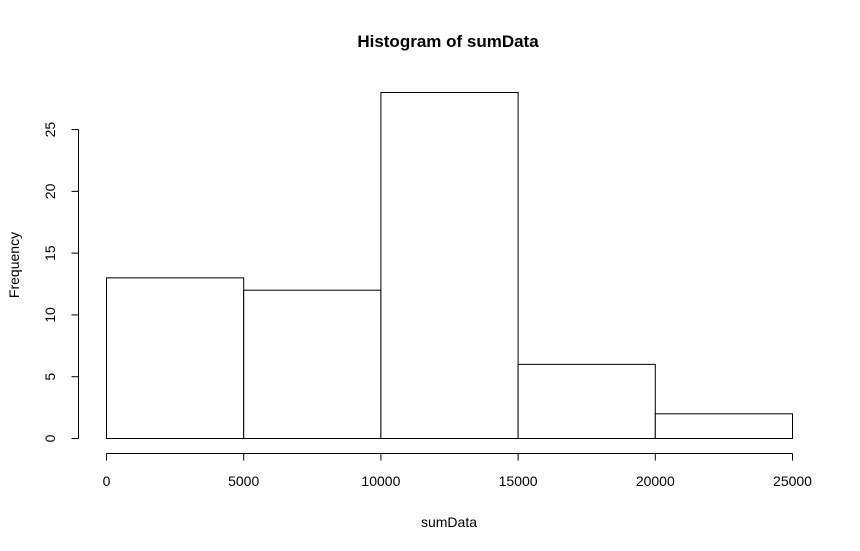 Image resolution: width=860 pixels, height=551 pixels. What do you see at coordinates (50, 191) in the screenshot?
I see `y-tick-label: 20` at bounding box center [50, 191].